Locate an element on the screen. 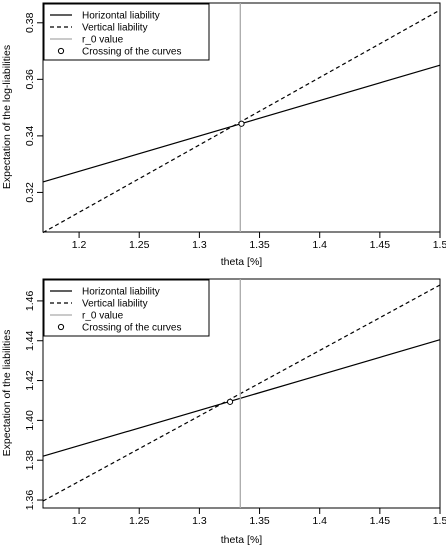 This screenshot has width=446, height=550. y-tick-label: 0.32 is located at coordinates (30, 192).